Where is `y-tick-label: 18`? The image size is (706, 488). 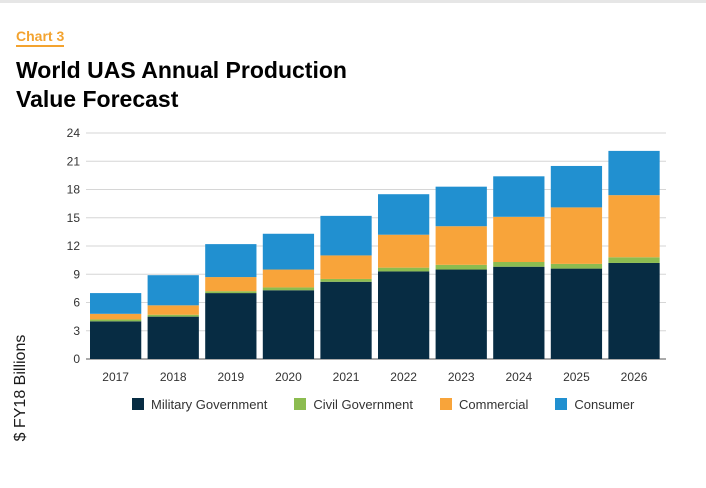
y-tick-label: 18 is located at coordinates (74, 190).